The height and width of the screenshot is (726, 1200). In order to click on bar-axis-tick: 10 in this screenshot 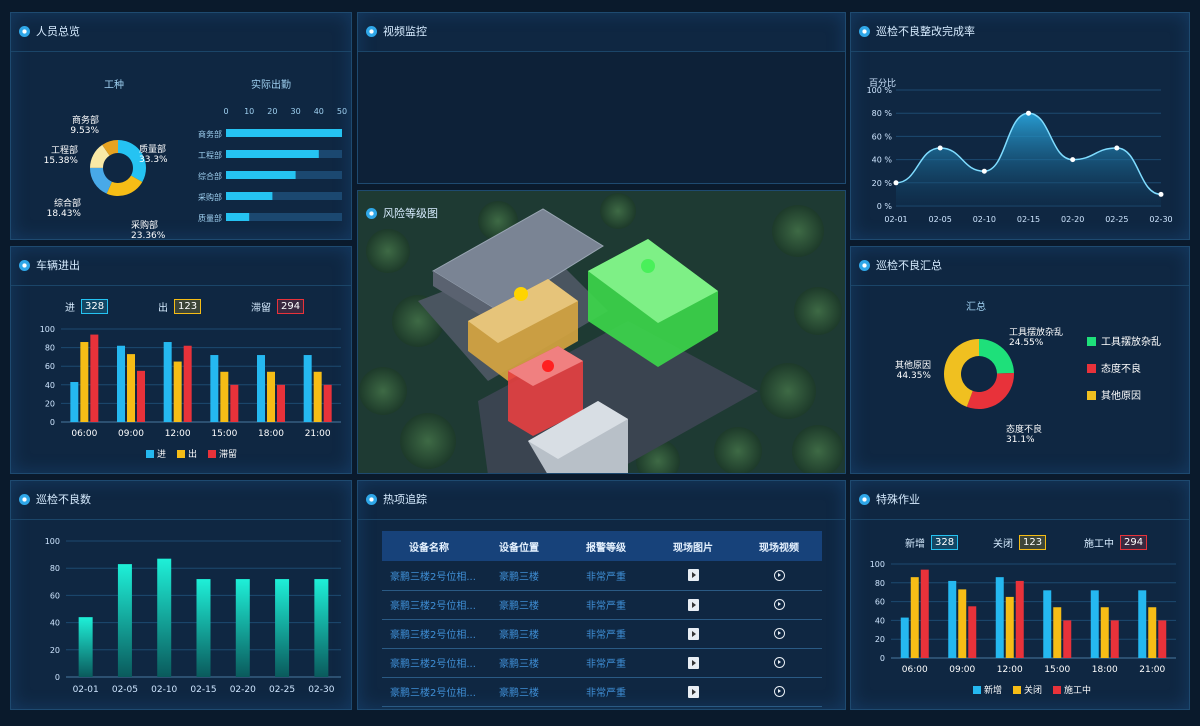, I will do `click(249, 111)`.